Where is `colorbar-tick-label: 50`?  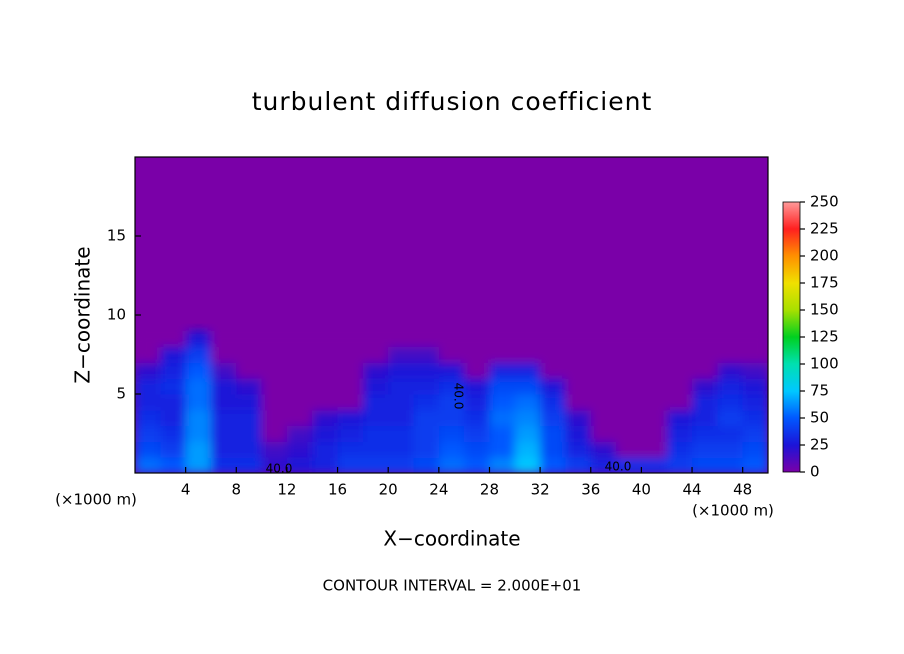
colorbar-tick-label: 50 is located at coordinates (819, 418).